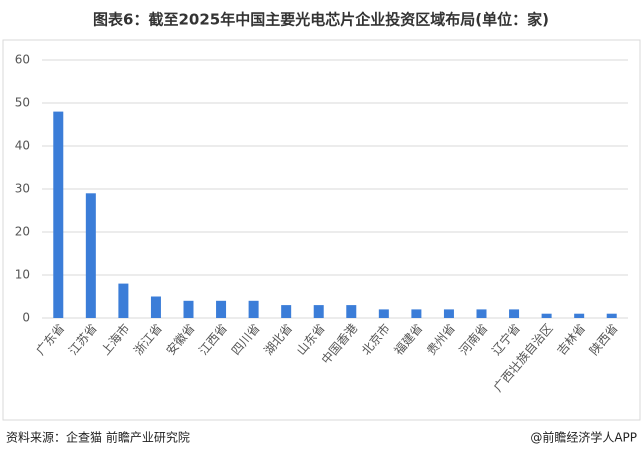  I want to click on y-tick-label: 10, so click(22, 275).